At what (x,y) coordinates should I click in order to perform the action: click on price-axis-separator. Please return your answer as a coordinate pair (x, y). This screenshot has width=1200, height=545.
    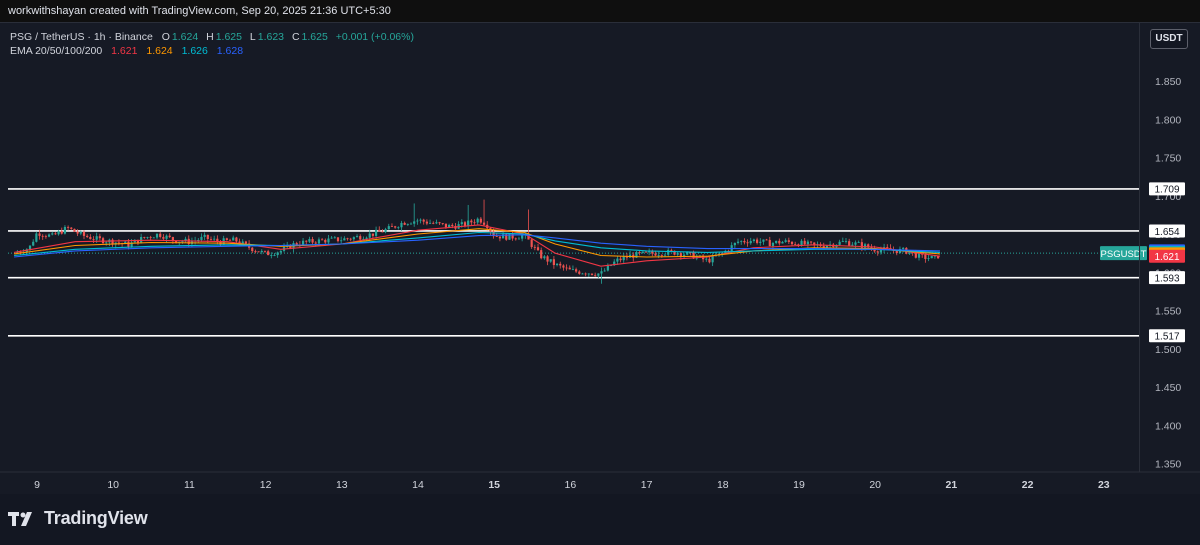
    Looking at the image, I should click on (1139, 247).